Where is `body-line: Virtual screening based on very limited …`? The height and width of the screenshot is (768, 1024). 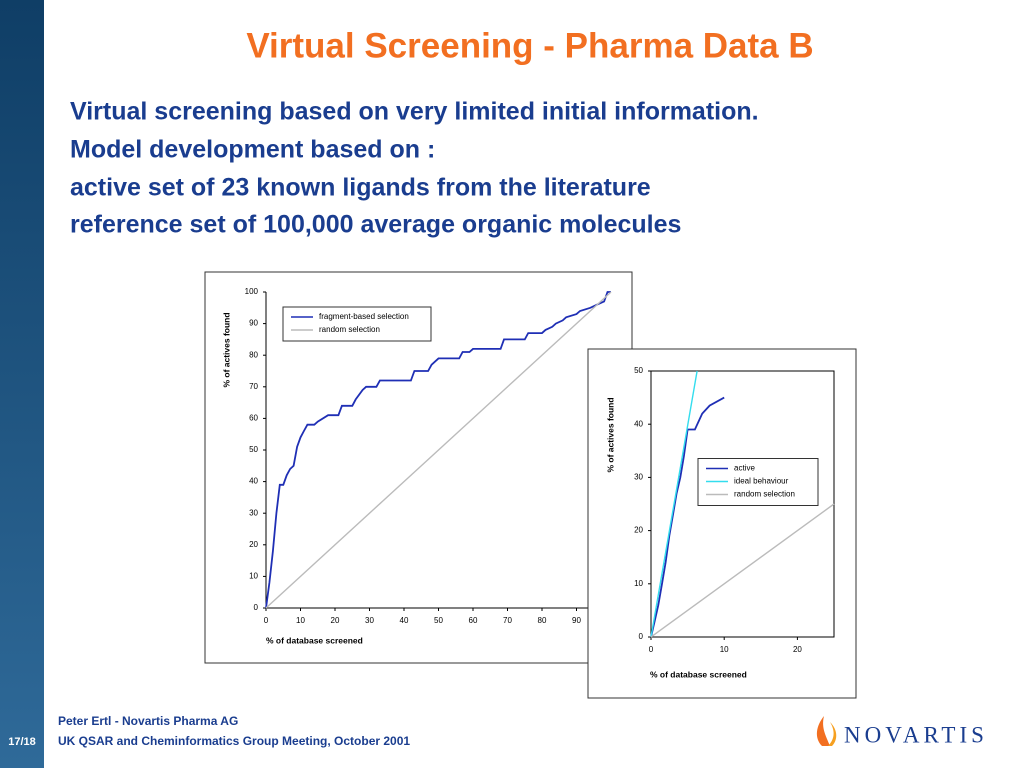 body-line: Virtual screening based on very limited … is located at coordinates (414, 112).